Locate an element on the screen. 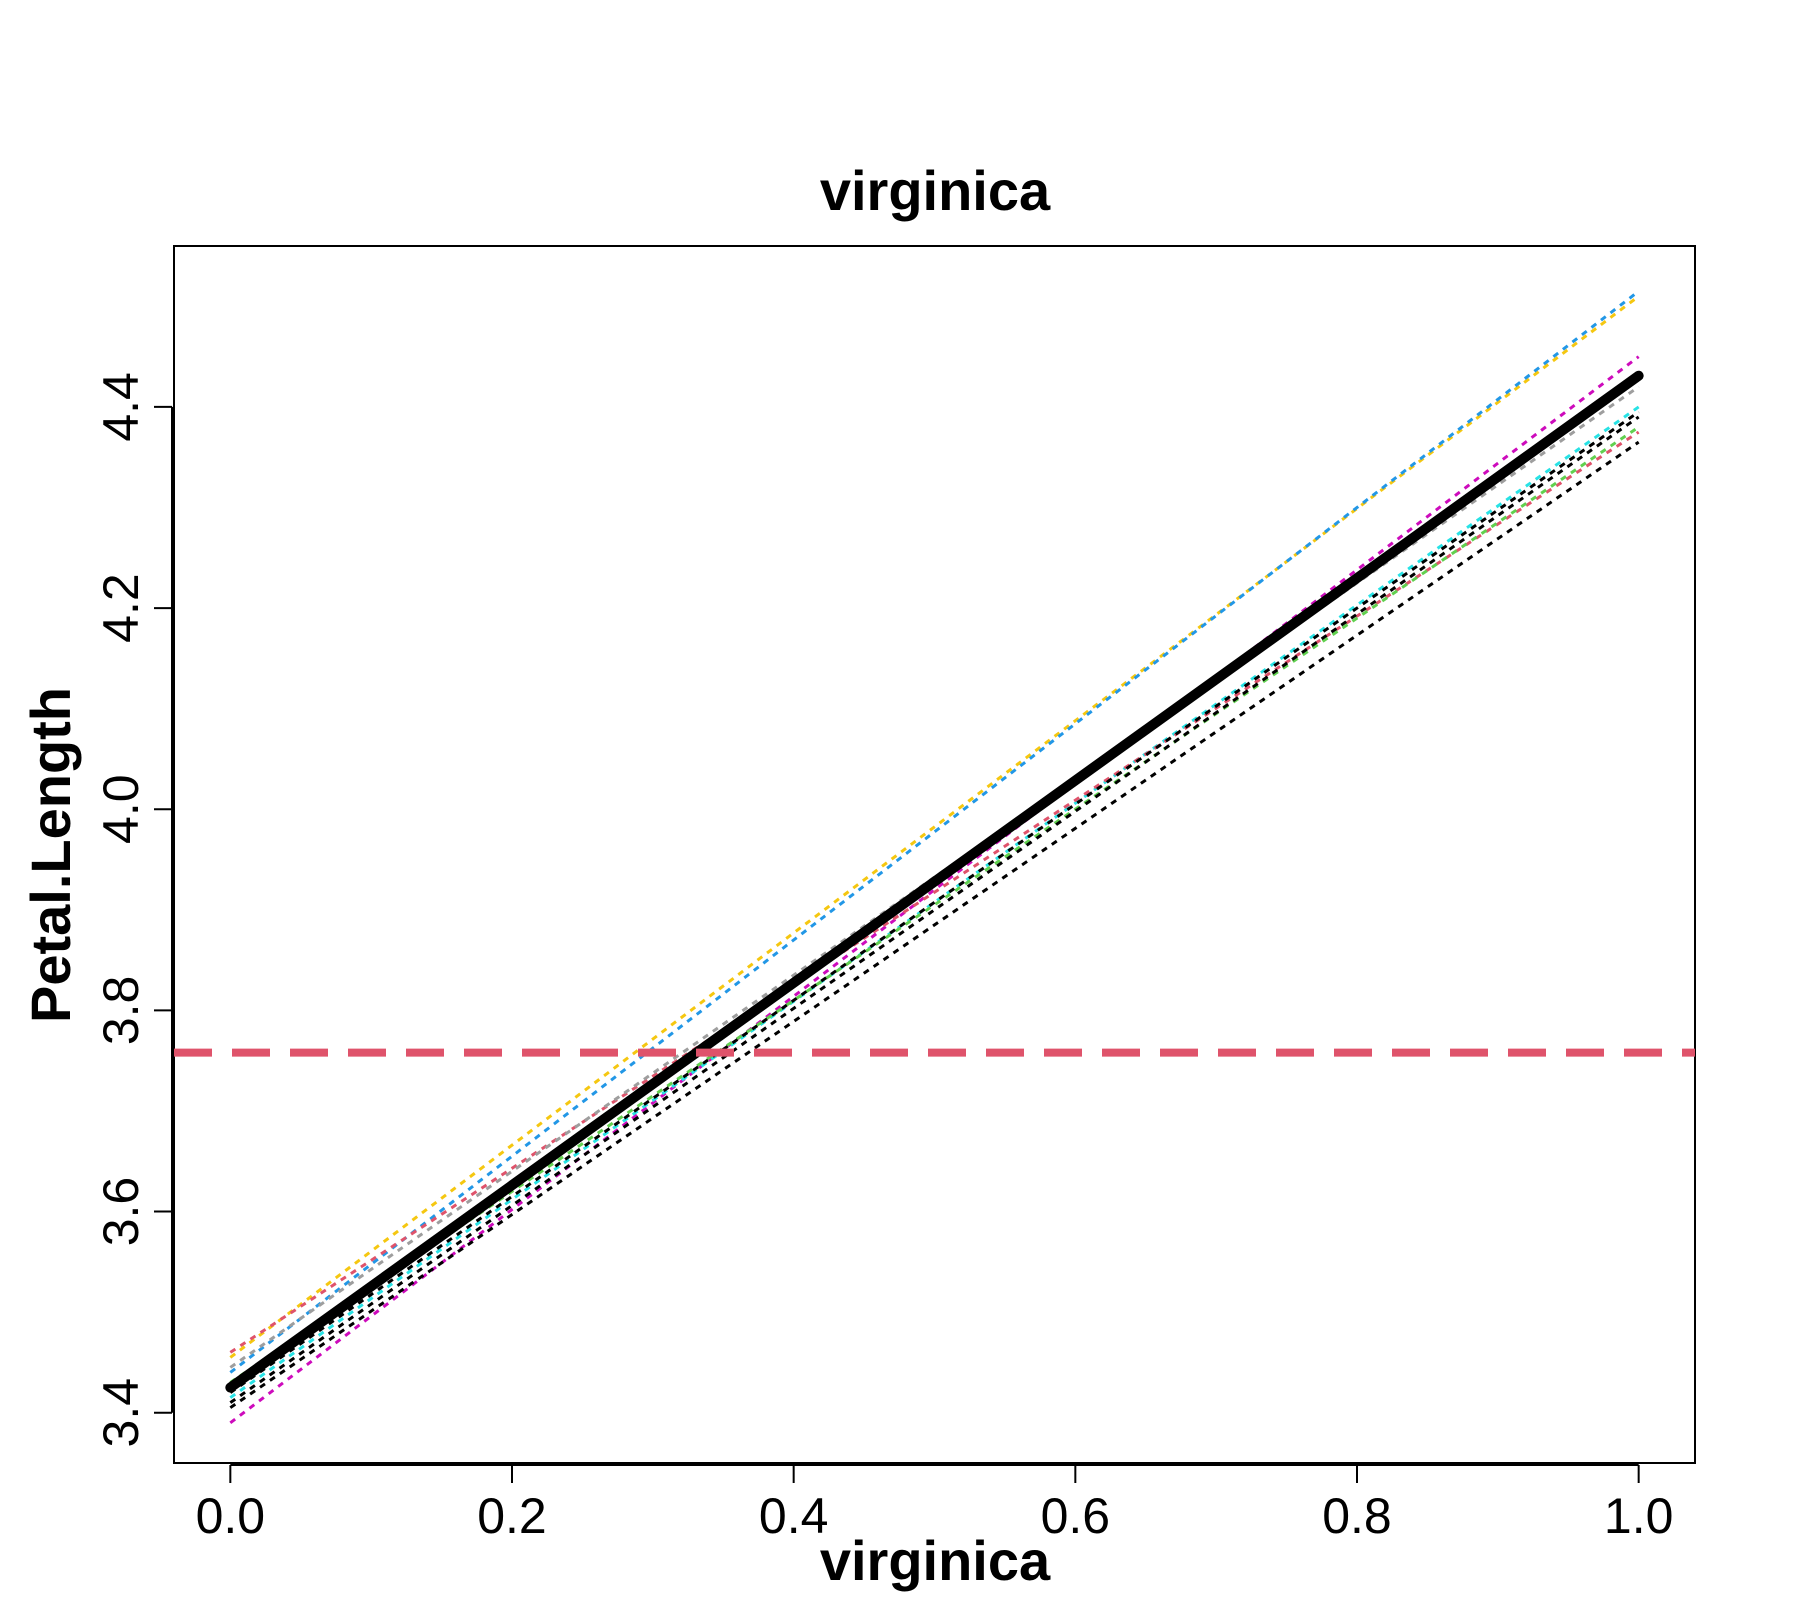 The height and width of the screenshot is (1600, 1800). y-tick-label: 4.2 is located at coordinates (121, 608).